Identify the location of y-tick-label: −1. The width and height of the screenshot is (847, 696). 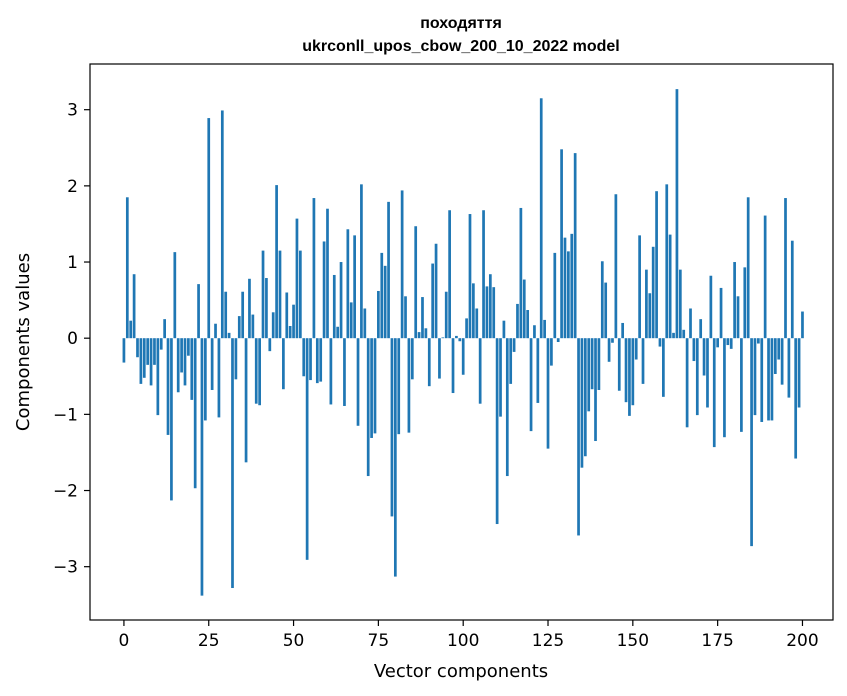
(65, 415).